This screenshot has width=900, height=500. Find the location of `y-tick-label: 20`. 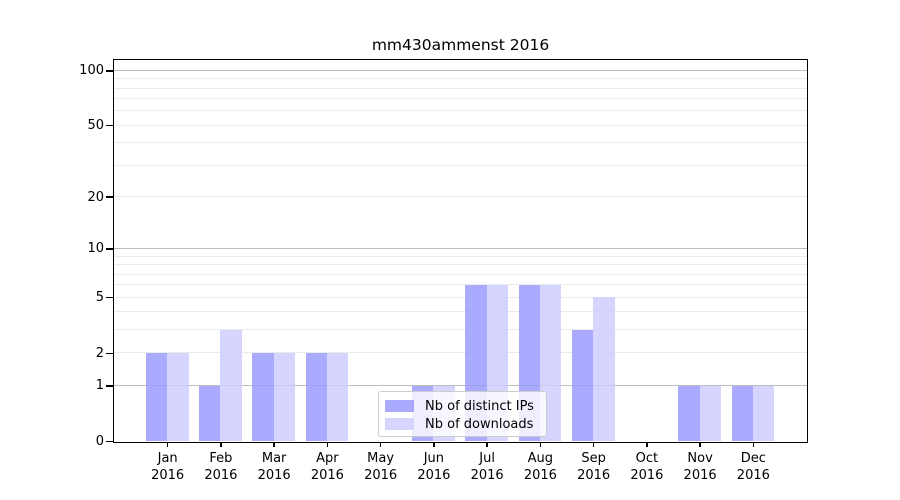

y-tick-label: 20 is located at coordinates (95, 197).